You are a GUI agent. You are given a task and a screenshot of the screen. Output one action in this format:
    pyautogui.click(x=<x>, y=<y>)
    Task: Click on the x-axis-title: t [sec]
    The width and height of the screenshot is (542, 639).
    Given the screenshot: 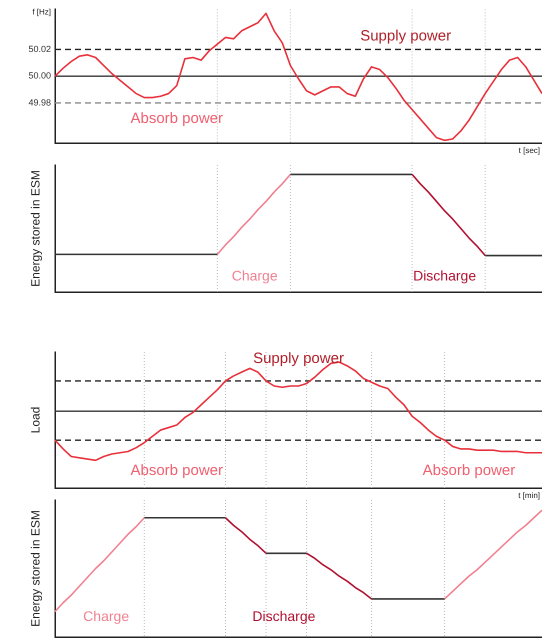 What is the action you would take?
    pyautogui.click(x=529, y=151)
    